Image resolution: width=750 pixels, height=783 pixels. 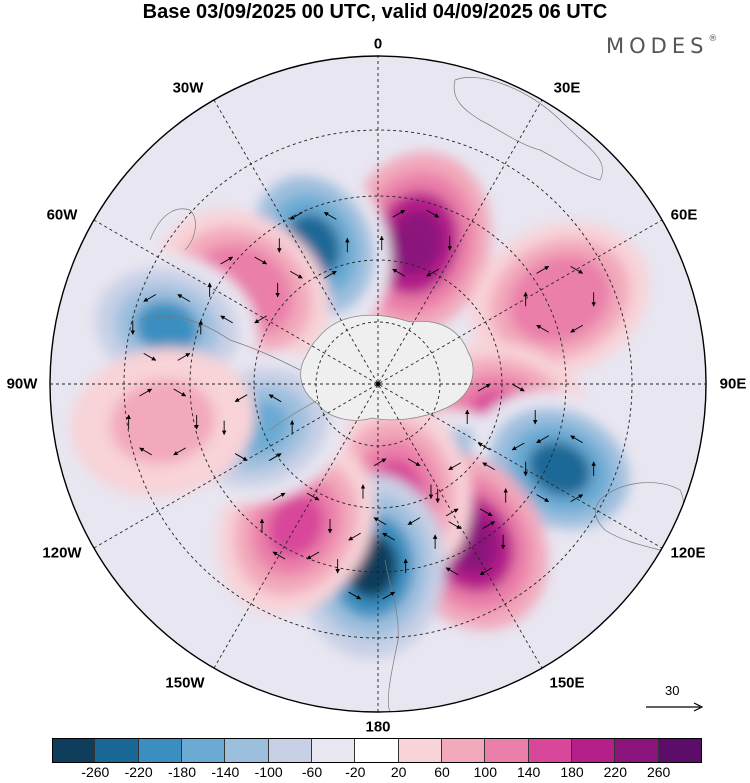 What do you see at coordinates (225, 772) in the screenshot?
I see `colorbar-tick-label: -140` at bounding box center [225, 772].